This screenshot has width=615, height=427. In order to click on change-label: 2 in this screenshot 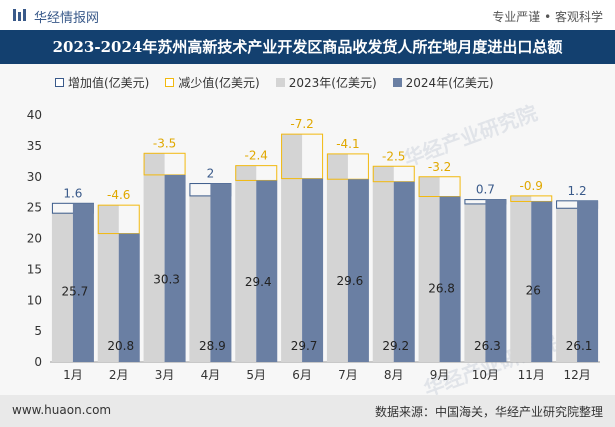, I will do `click(211, 174)`.